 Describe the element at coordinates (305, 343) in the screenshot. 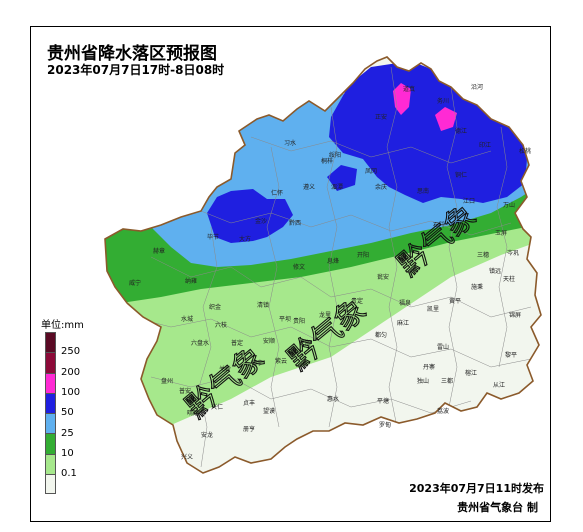

I see `city-label: 长顺` at that location.